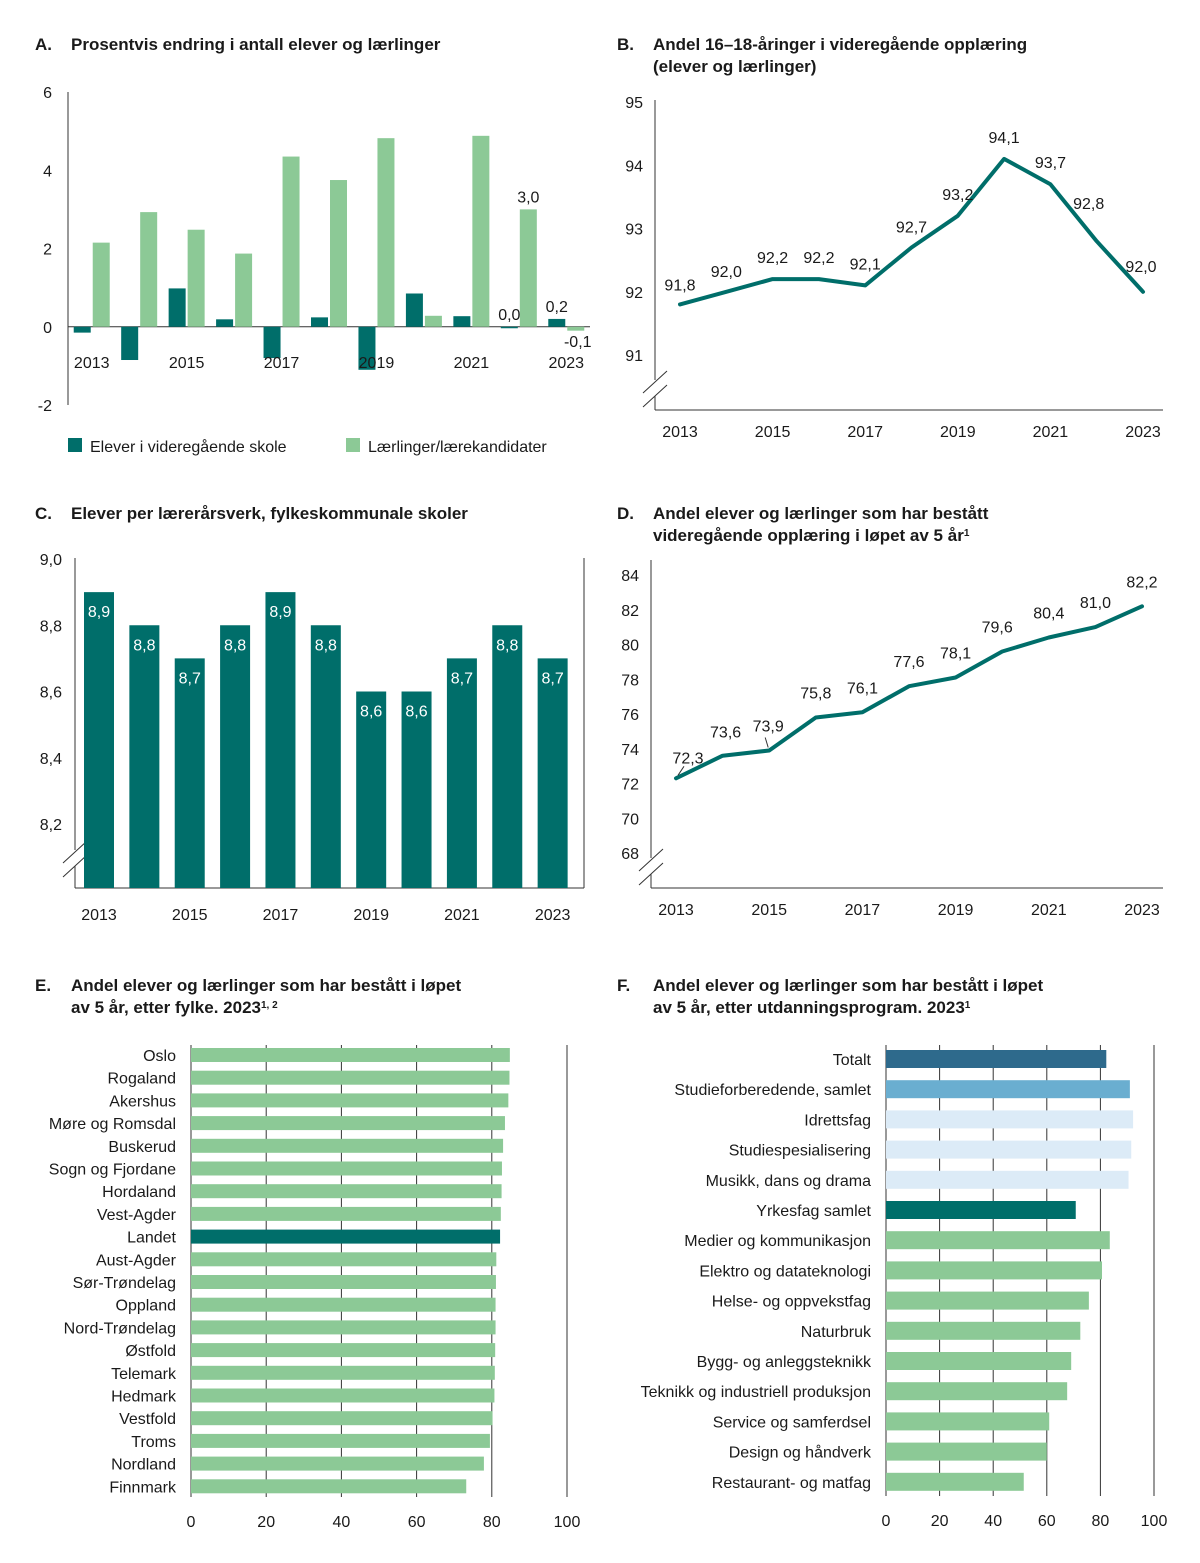 The width and height of the screenshot is (1200, 1563). I want to click on panel-e-category-label: Hedmark, so click(144, 1397).